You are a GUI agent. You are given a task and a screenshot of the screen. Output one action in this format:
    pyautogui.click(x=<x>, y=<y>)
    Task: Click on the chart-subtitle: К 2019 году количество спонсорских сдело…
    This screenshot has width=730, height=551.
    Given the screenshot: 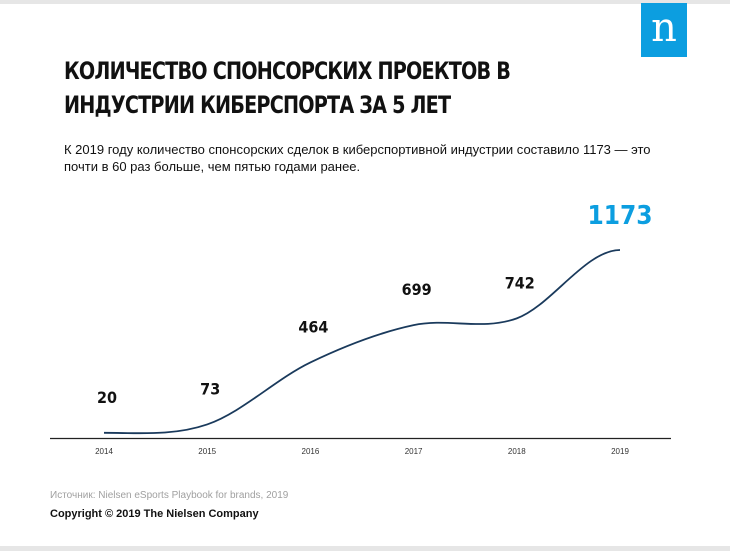 What is the action you would take?
    pyautogui.click(x=357, y=158)
    